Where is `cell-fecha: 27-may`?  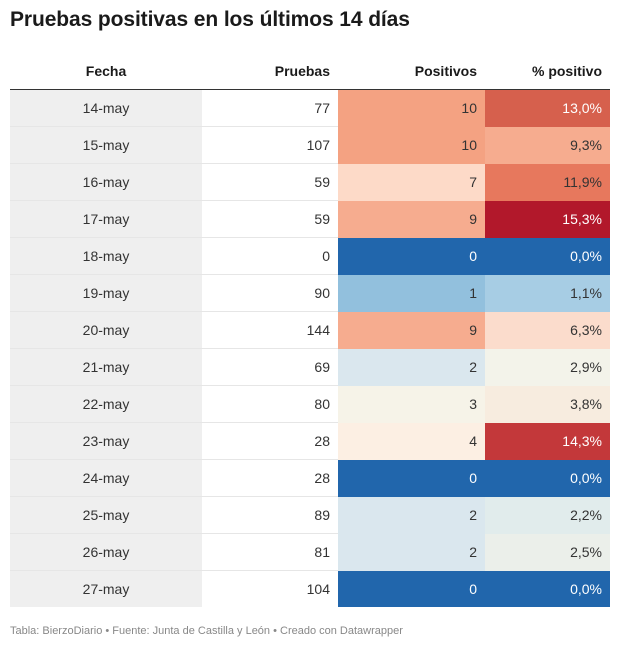 cell-fecha: 27-may is located at coordinates (106, 588).